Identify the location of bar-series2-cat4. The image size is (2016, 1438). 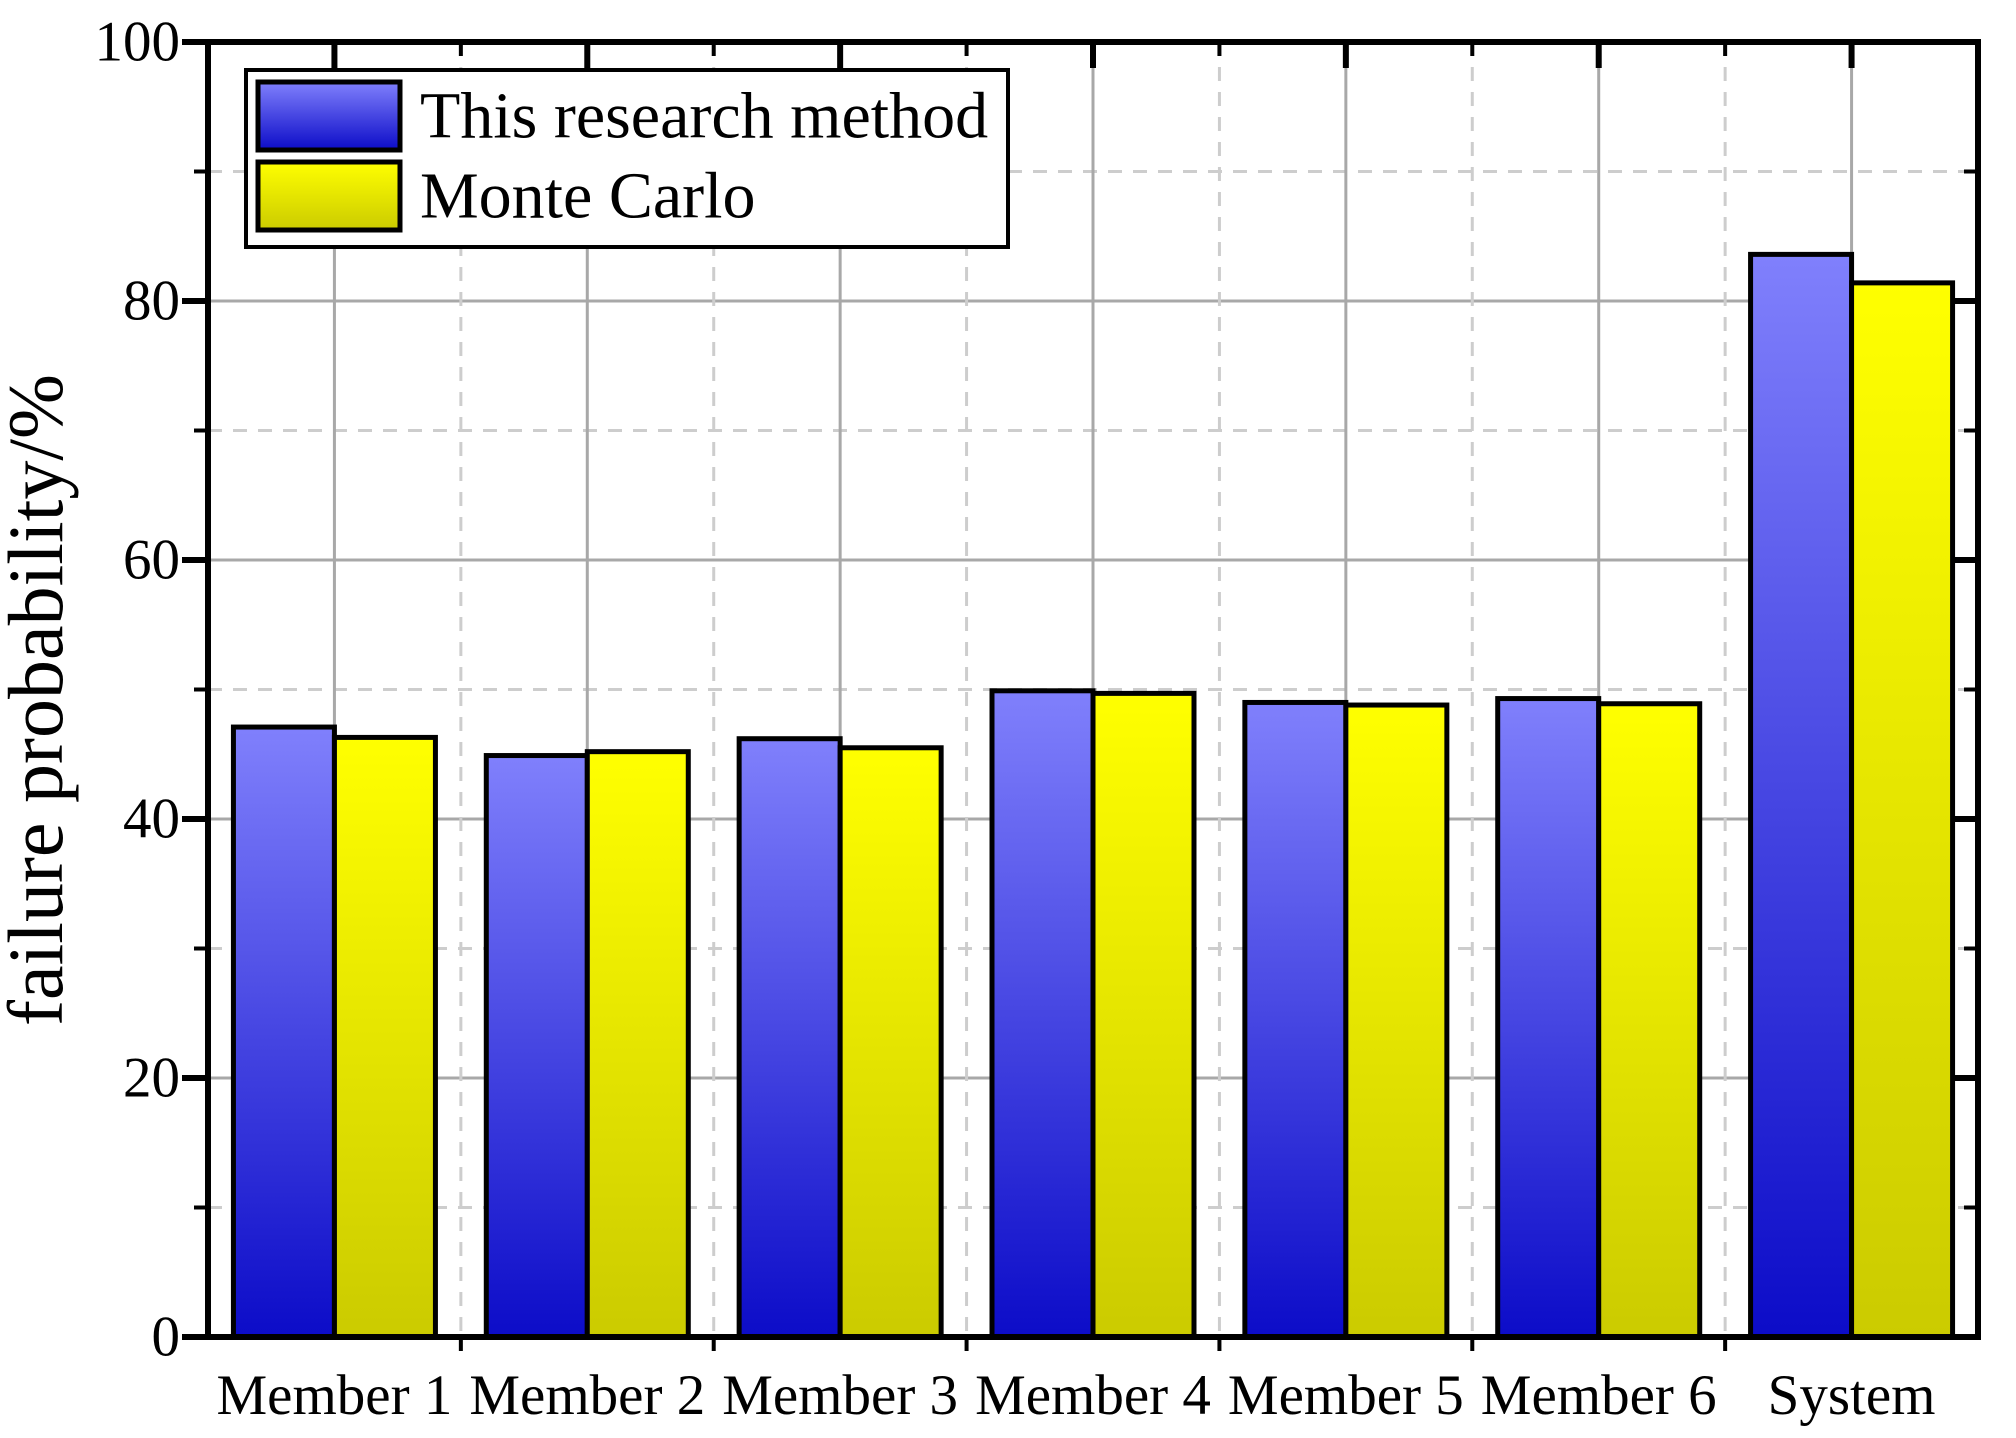
(1143, 1015).